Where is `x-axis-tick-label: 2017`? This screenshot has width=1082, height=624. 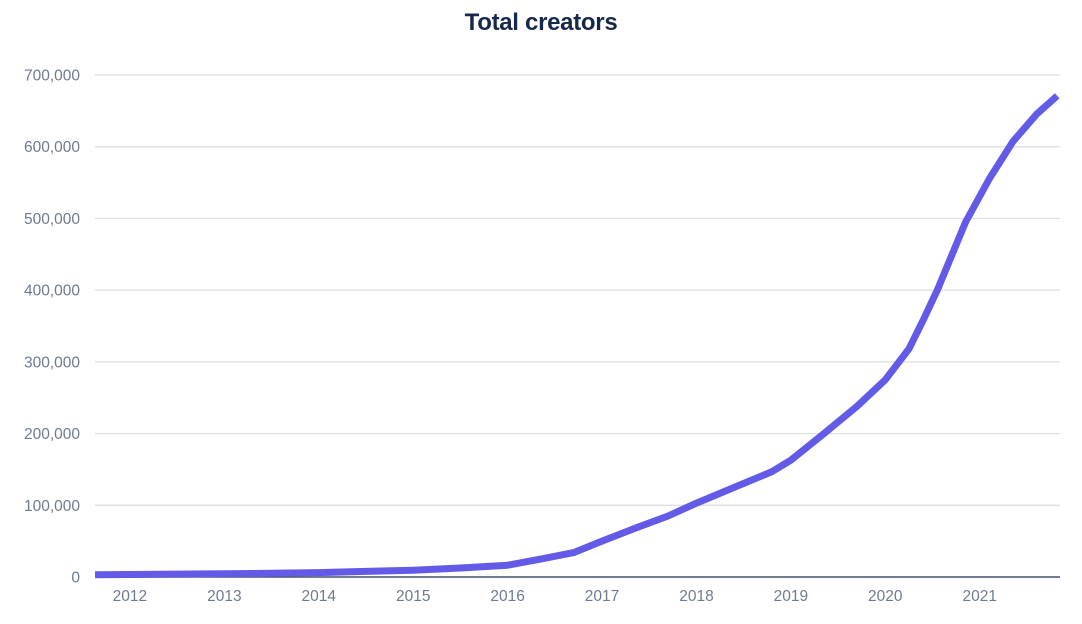
x-axis-tick-label: 2017 is located at coordinates (602, 596).